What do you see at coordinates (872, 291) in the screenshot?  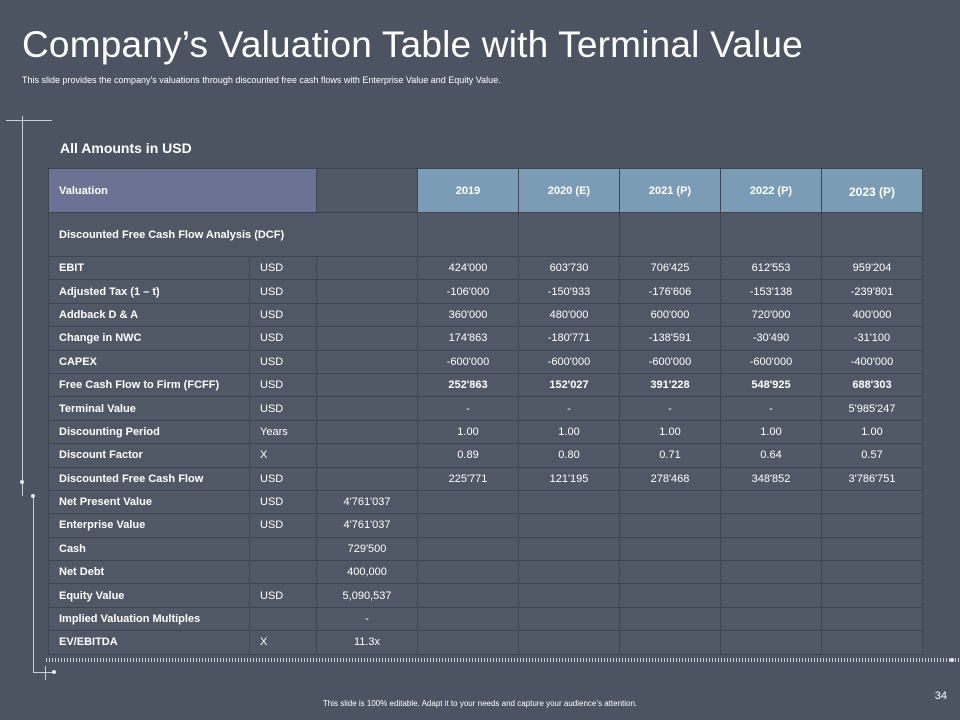 I see `row-year-value: -239'801` at bounding box center [872, 291].